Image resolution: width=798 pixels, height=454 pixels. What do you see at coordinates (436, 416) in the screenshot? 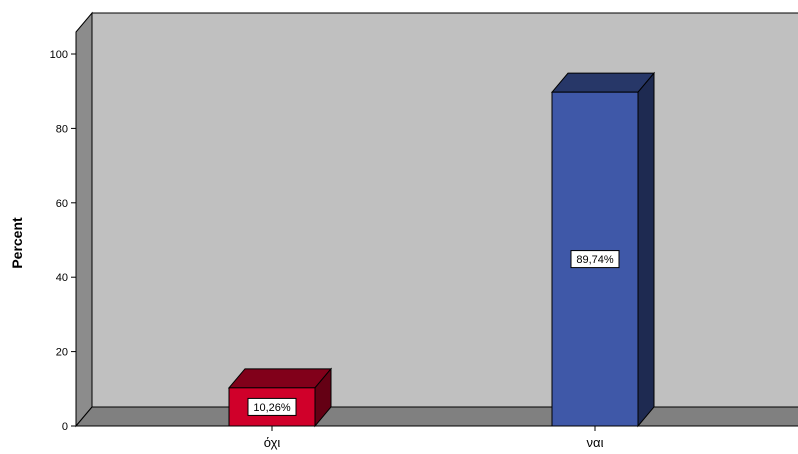
I see `floor` at bounding box center [436, 416].